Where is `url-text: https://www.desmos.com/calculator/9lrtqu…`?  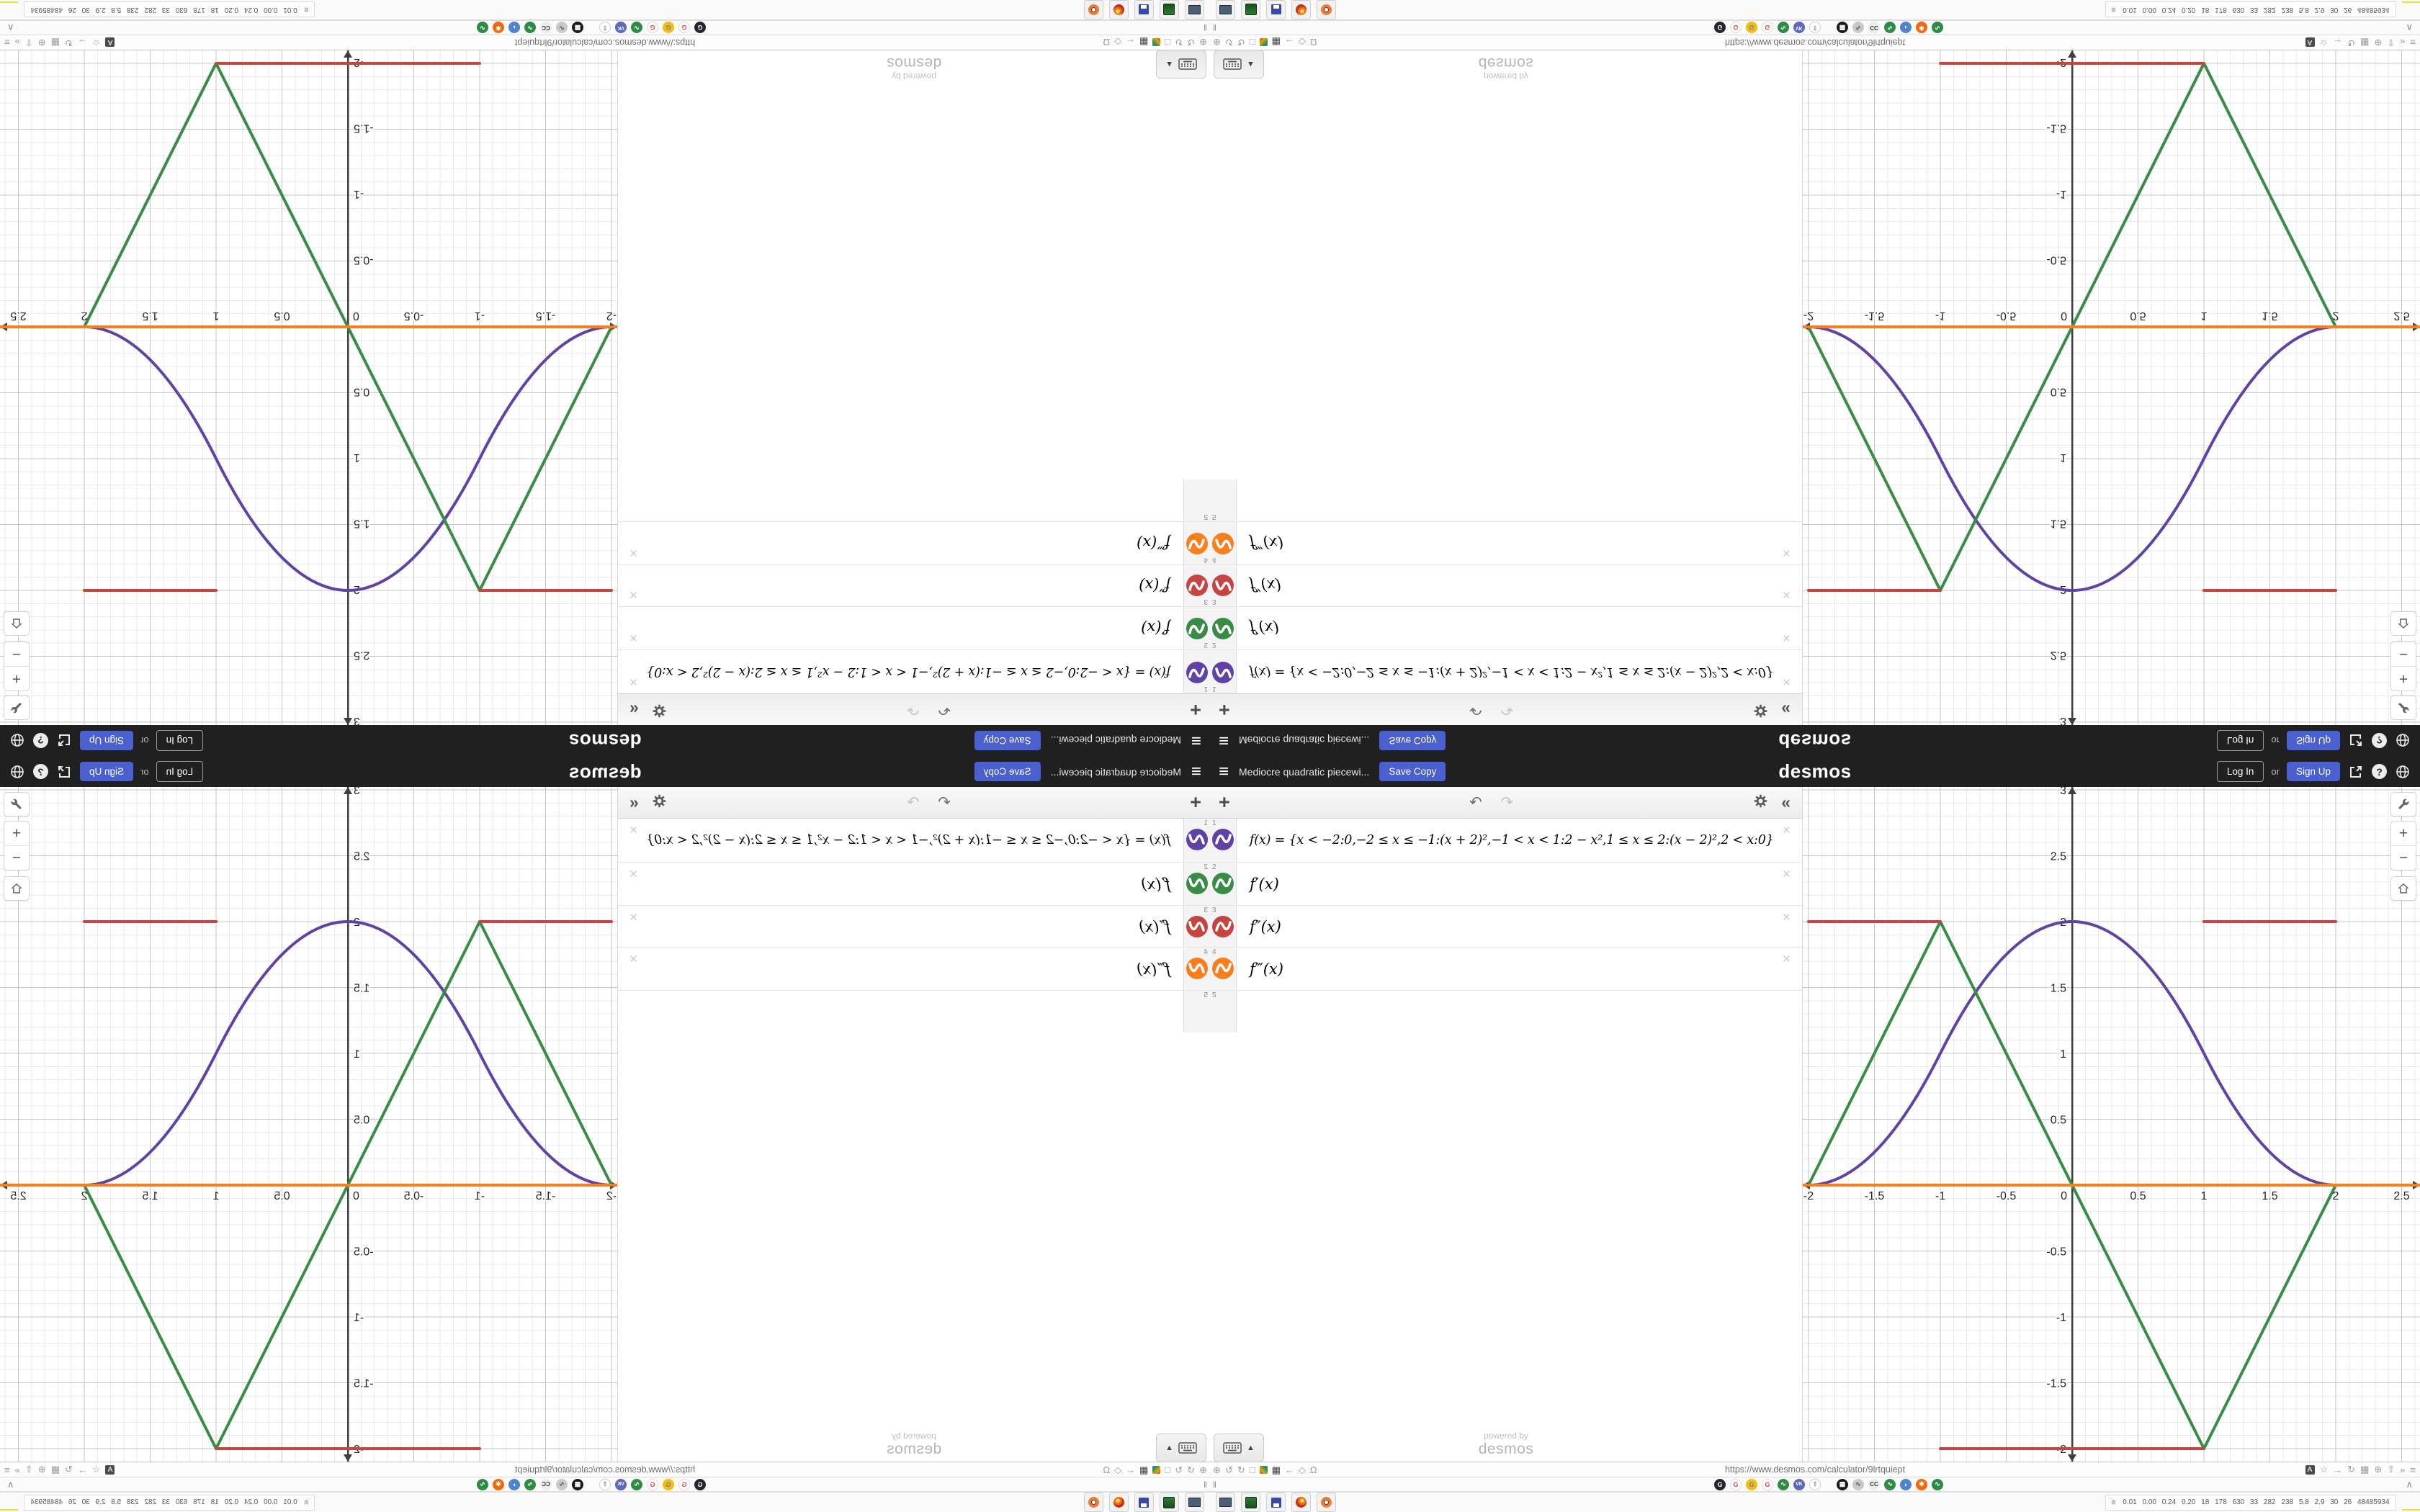
url-text: https://www.desmos.com/calculator/9lrtqu… is located at coordinates (605, 42).